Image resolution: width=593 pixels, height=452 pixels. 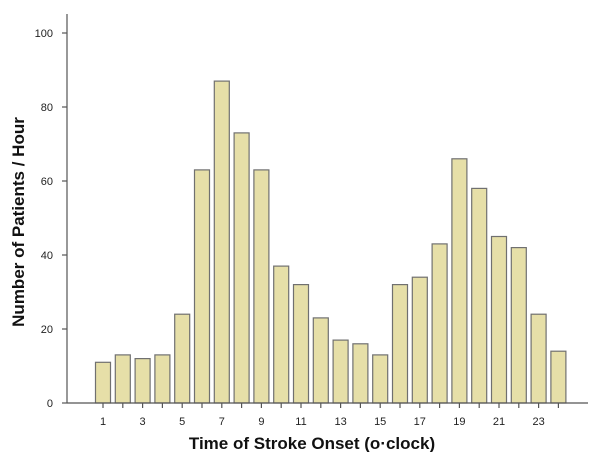 What do you see at coordinates (340, 422) in the screenshot?
I see `x-tick-label: 13` at bounding box center [340, 422].